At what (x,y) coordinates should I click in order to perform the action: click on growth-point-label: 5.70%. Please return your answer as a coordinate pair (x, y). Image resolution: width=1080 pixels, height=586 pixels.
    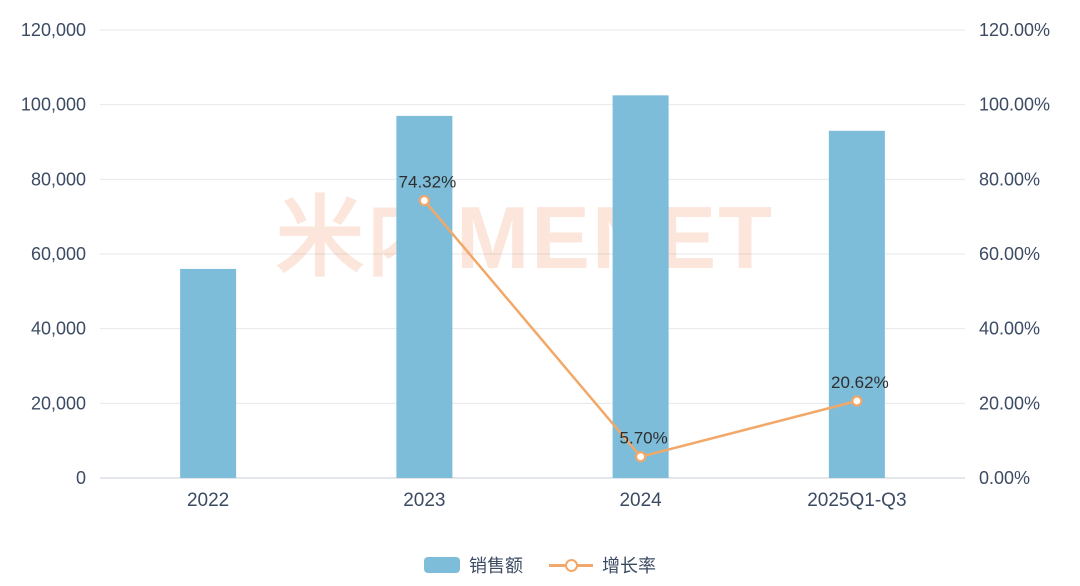
    Looking at the image, I should click on (644, 438).